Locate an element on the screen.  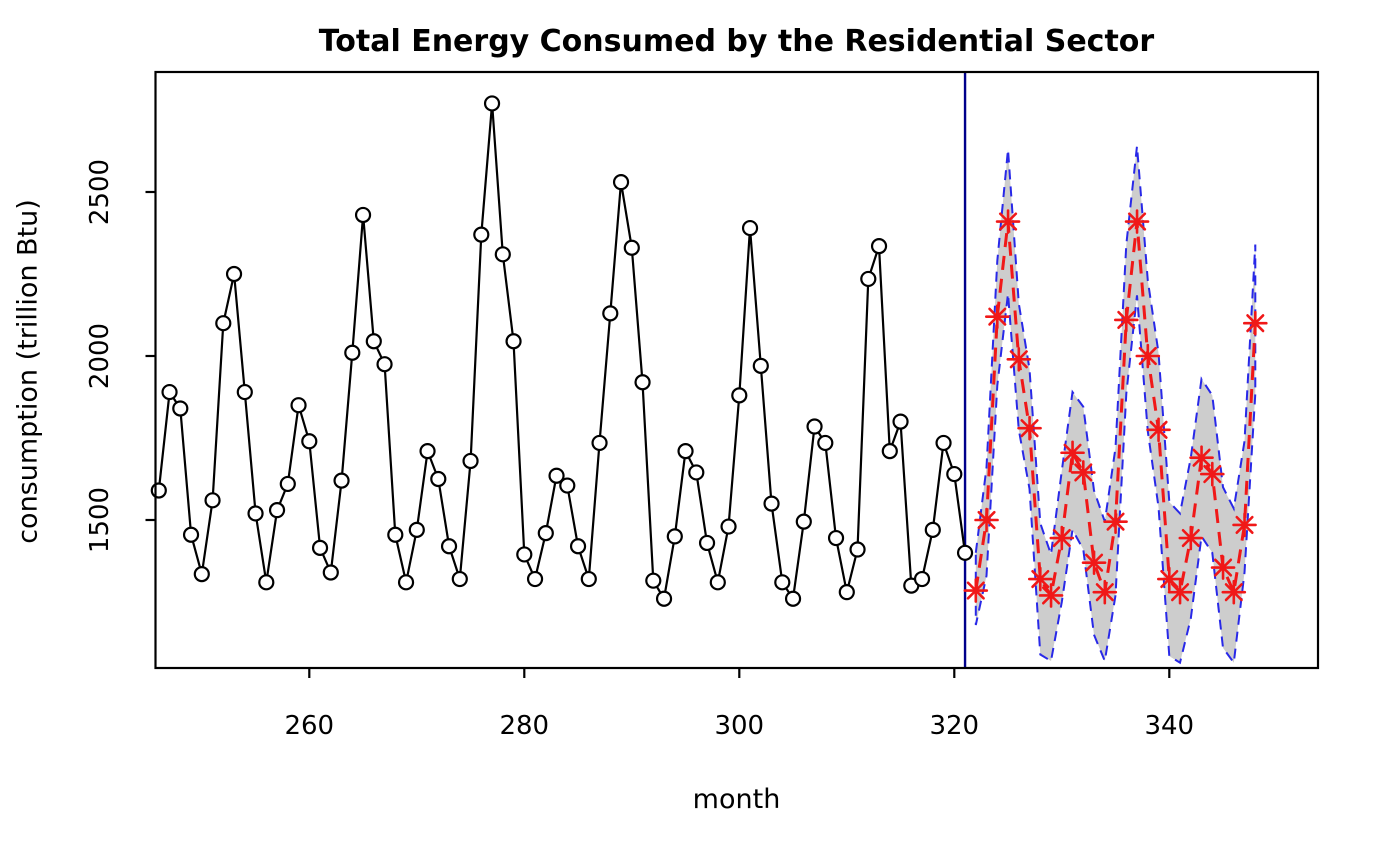
x-axis-tick-label: 340 is located at coordinates (1169, 726).